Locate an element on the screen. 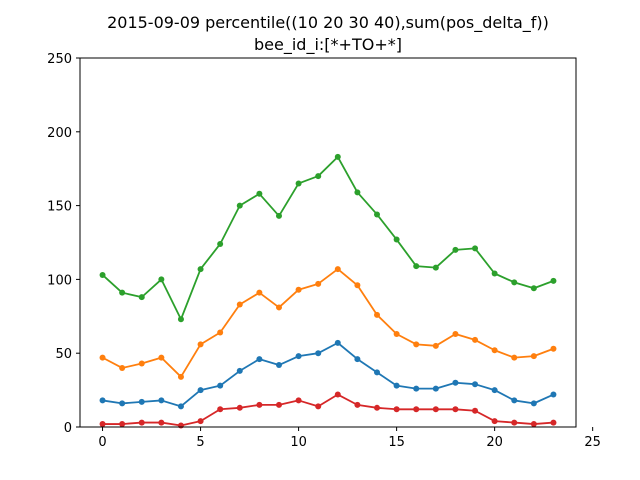 The image size is (640, 480). x-tick-label: 15 is located at coordinates (396, 442).